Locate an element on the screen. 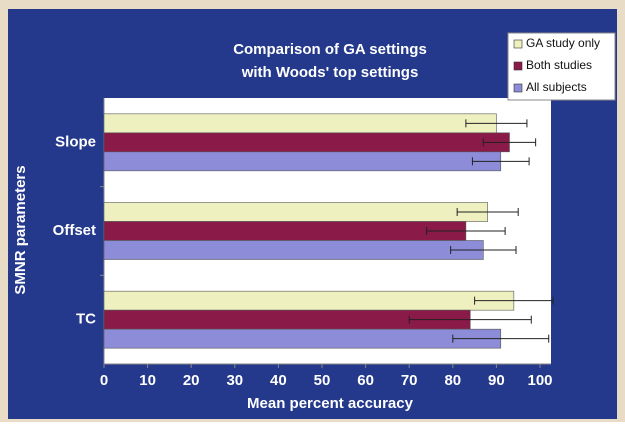  x-tick-label: 0 is located at coordinates (104, 380).